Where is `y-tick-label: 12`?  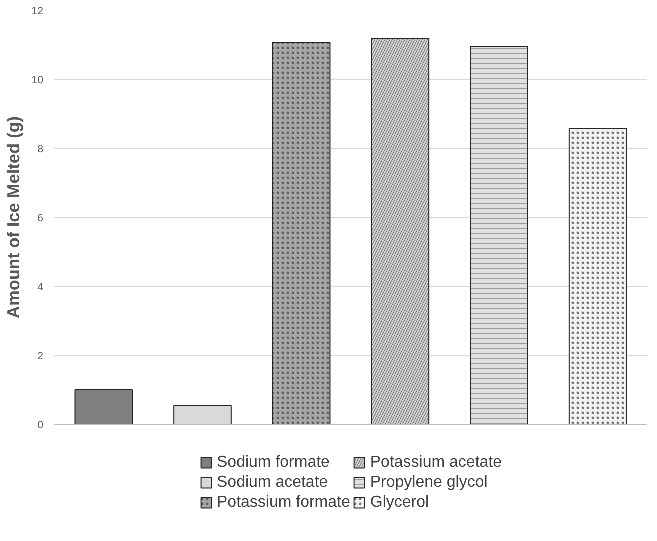 y-tick-label: 12 is located at coordinates (38, 12).